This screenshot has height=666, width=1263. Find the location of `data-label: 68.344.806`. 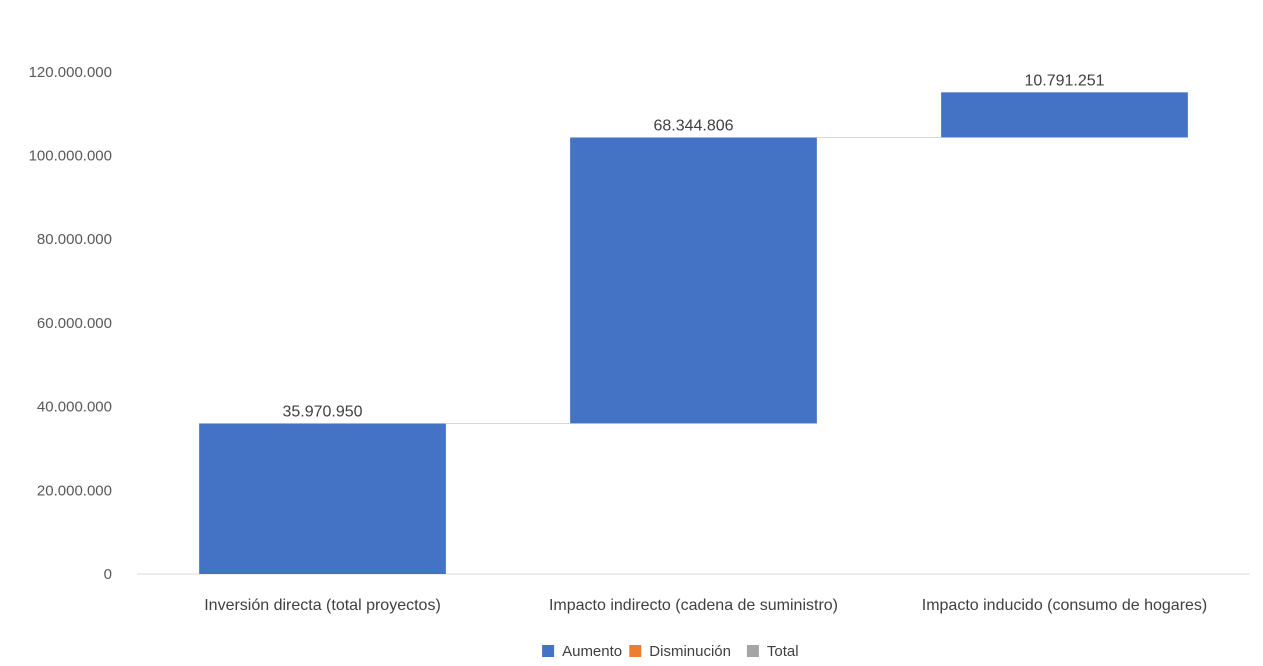

data-label: 68.344.806 is located at coordinates (693, 125).